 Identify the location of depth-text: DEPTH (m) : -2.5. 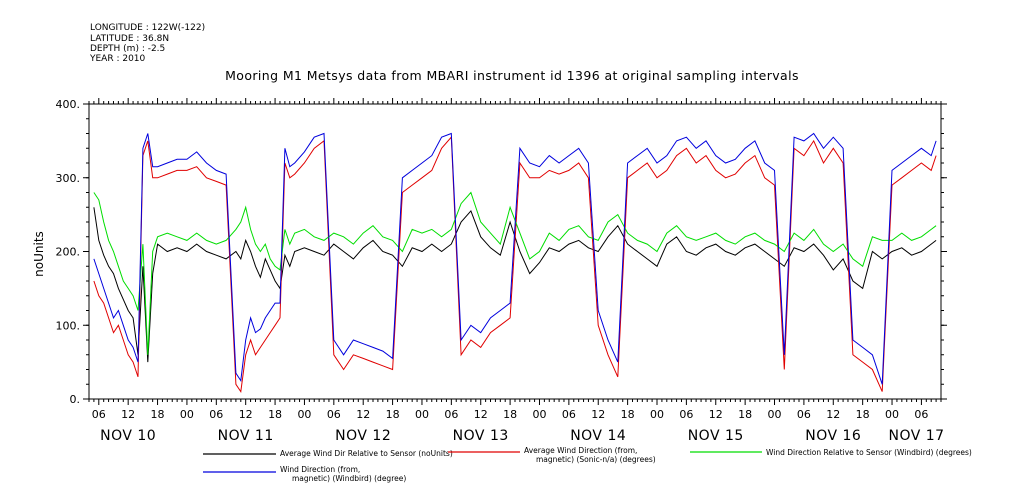
(127, 49).